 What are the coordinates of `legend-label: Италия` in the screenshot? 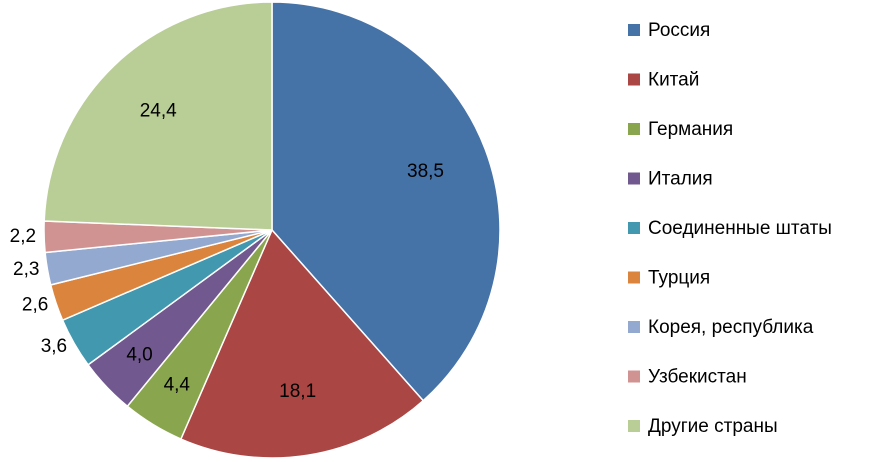 It's located at (680, 179).